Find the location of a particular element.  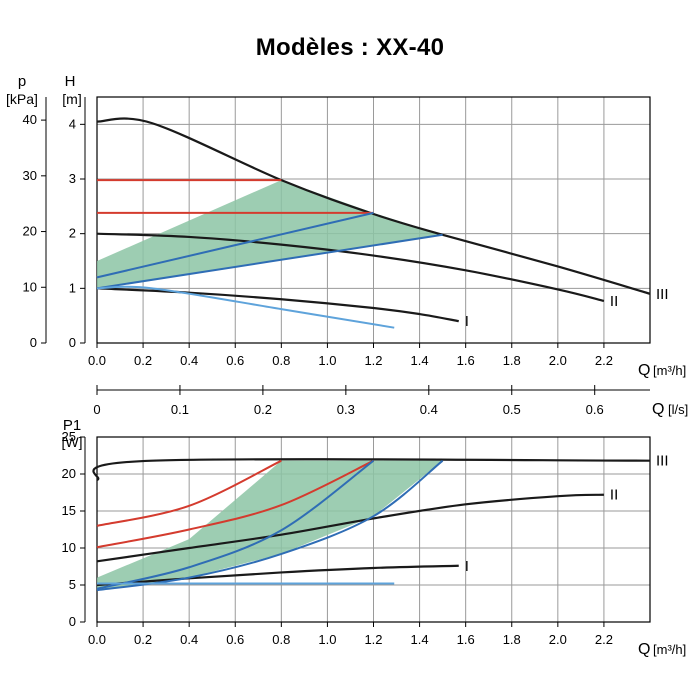

y-axis-unit: [m] is located at coordinates (71, 99).